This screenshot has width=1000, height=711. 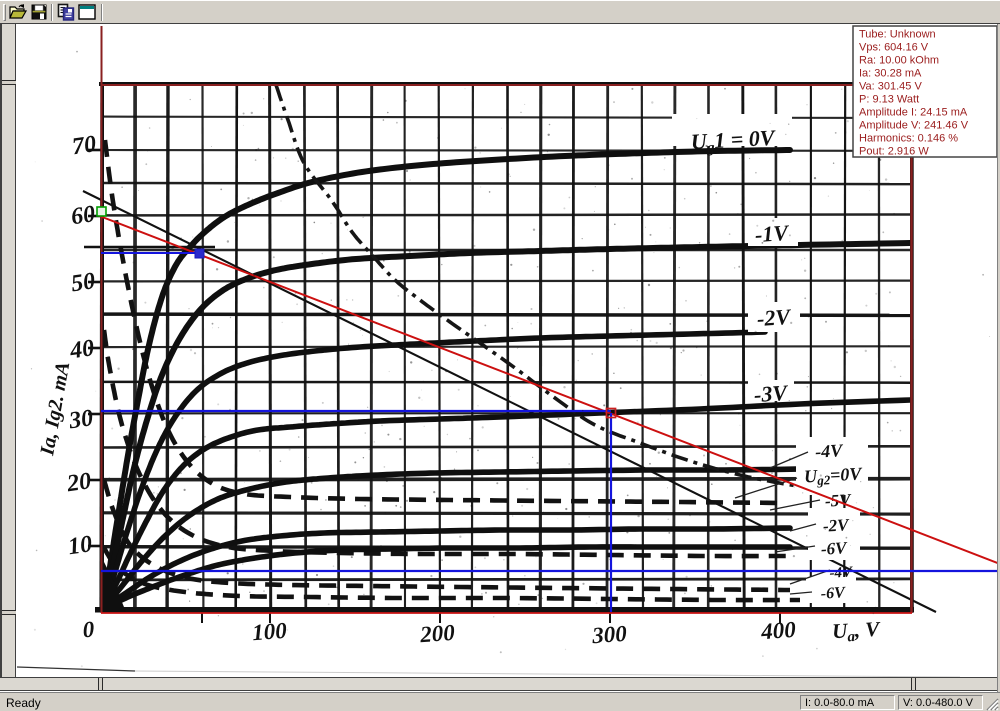 What do you see at coordinates (914, 126) in the screenshot?
I see `svg-text: Amplitude V: 241.46 V` at bounding box center [914, 126].